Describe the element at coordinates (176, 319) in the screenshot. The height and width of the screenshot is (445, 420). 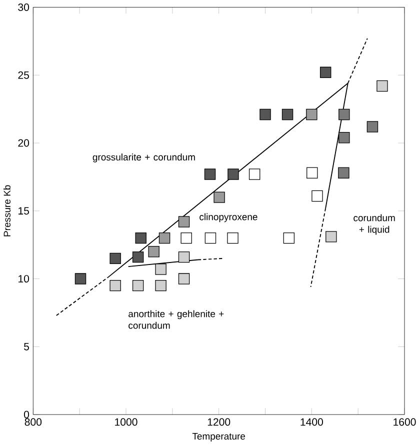
I see `annotation: anorthite + gehlenite + corundum` at that location.